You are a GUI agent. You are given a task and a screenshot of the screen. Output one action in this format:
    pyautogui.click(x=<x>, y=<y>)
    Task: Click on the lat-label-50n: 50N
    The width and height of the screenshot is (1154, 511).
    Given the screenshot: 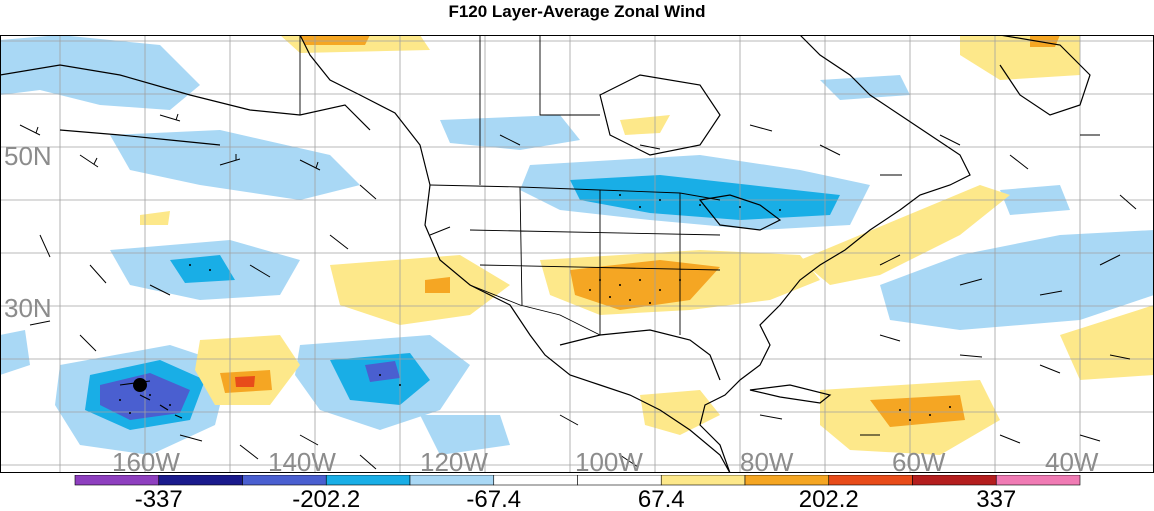 What is the action you would take?
    pyautogui.click(x=28, y=156)
    